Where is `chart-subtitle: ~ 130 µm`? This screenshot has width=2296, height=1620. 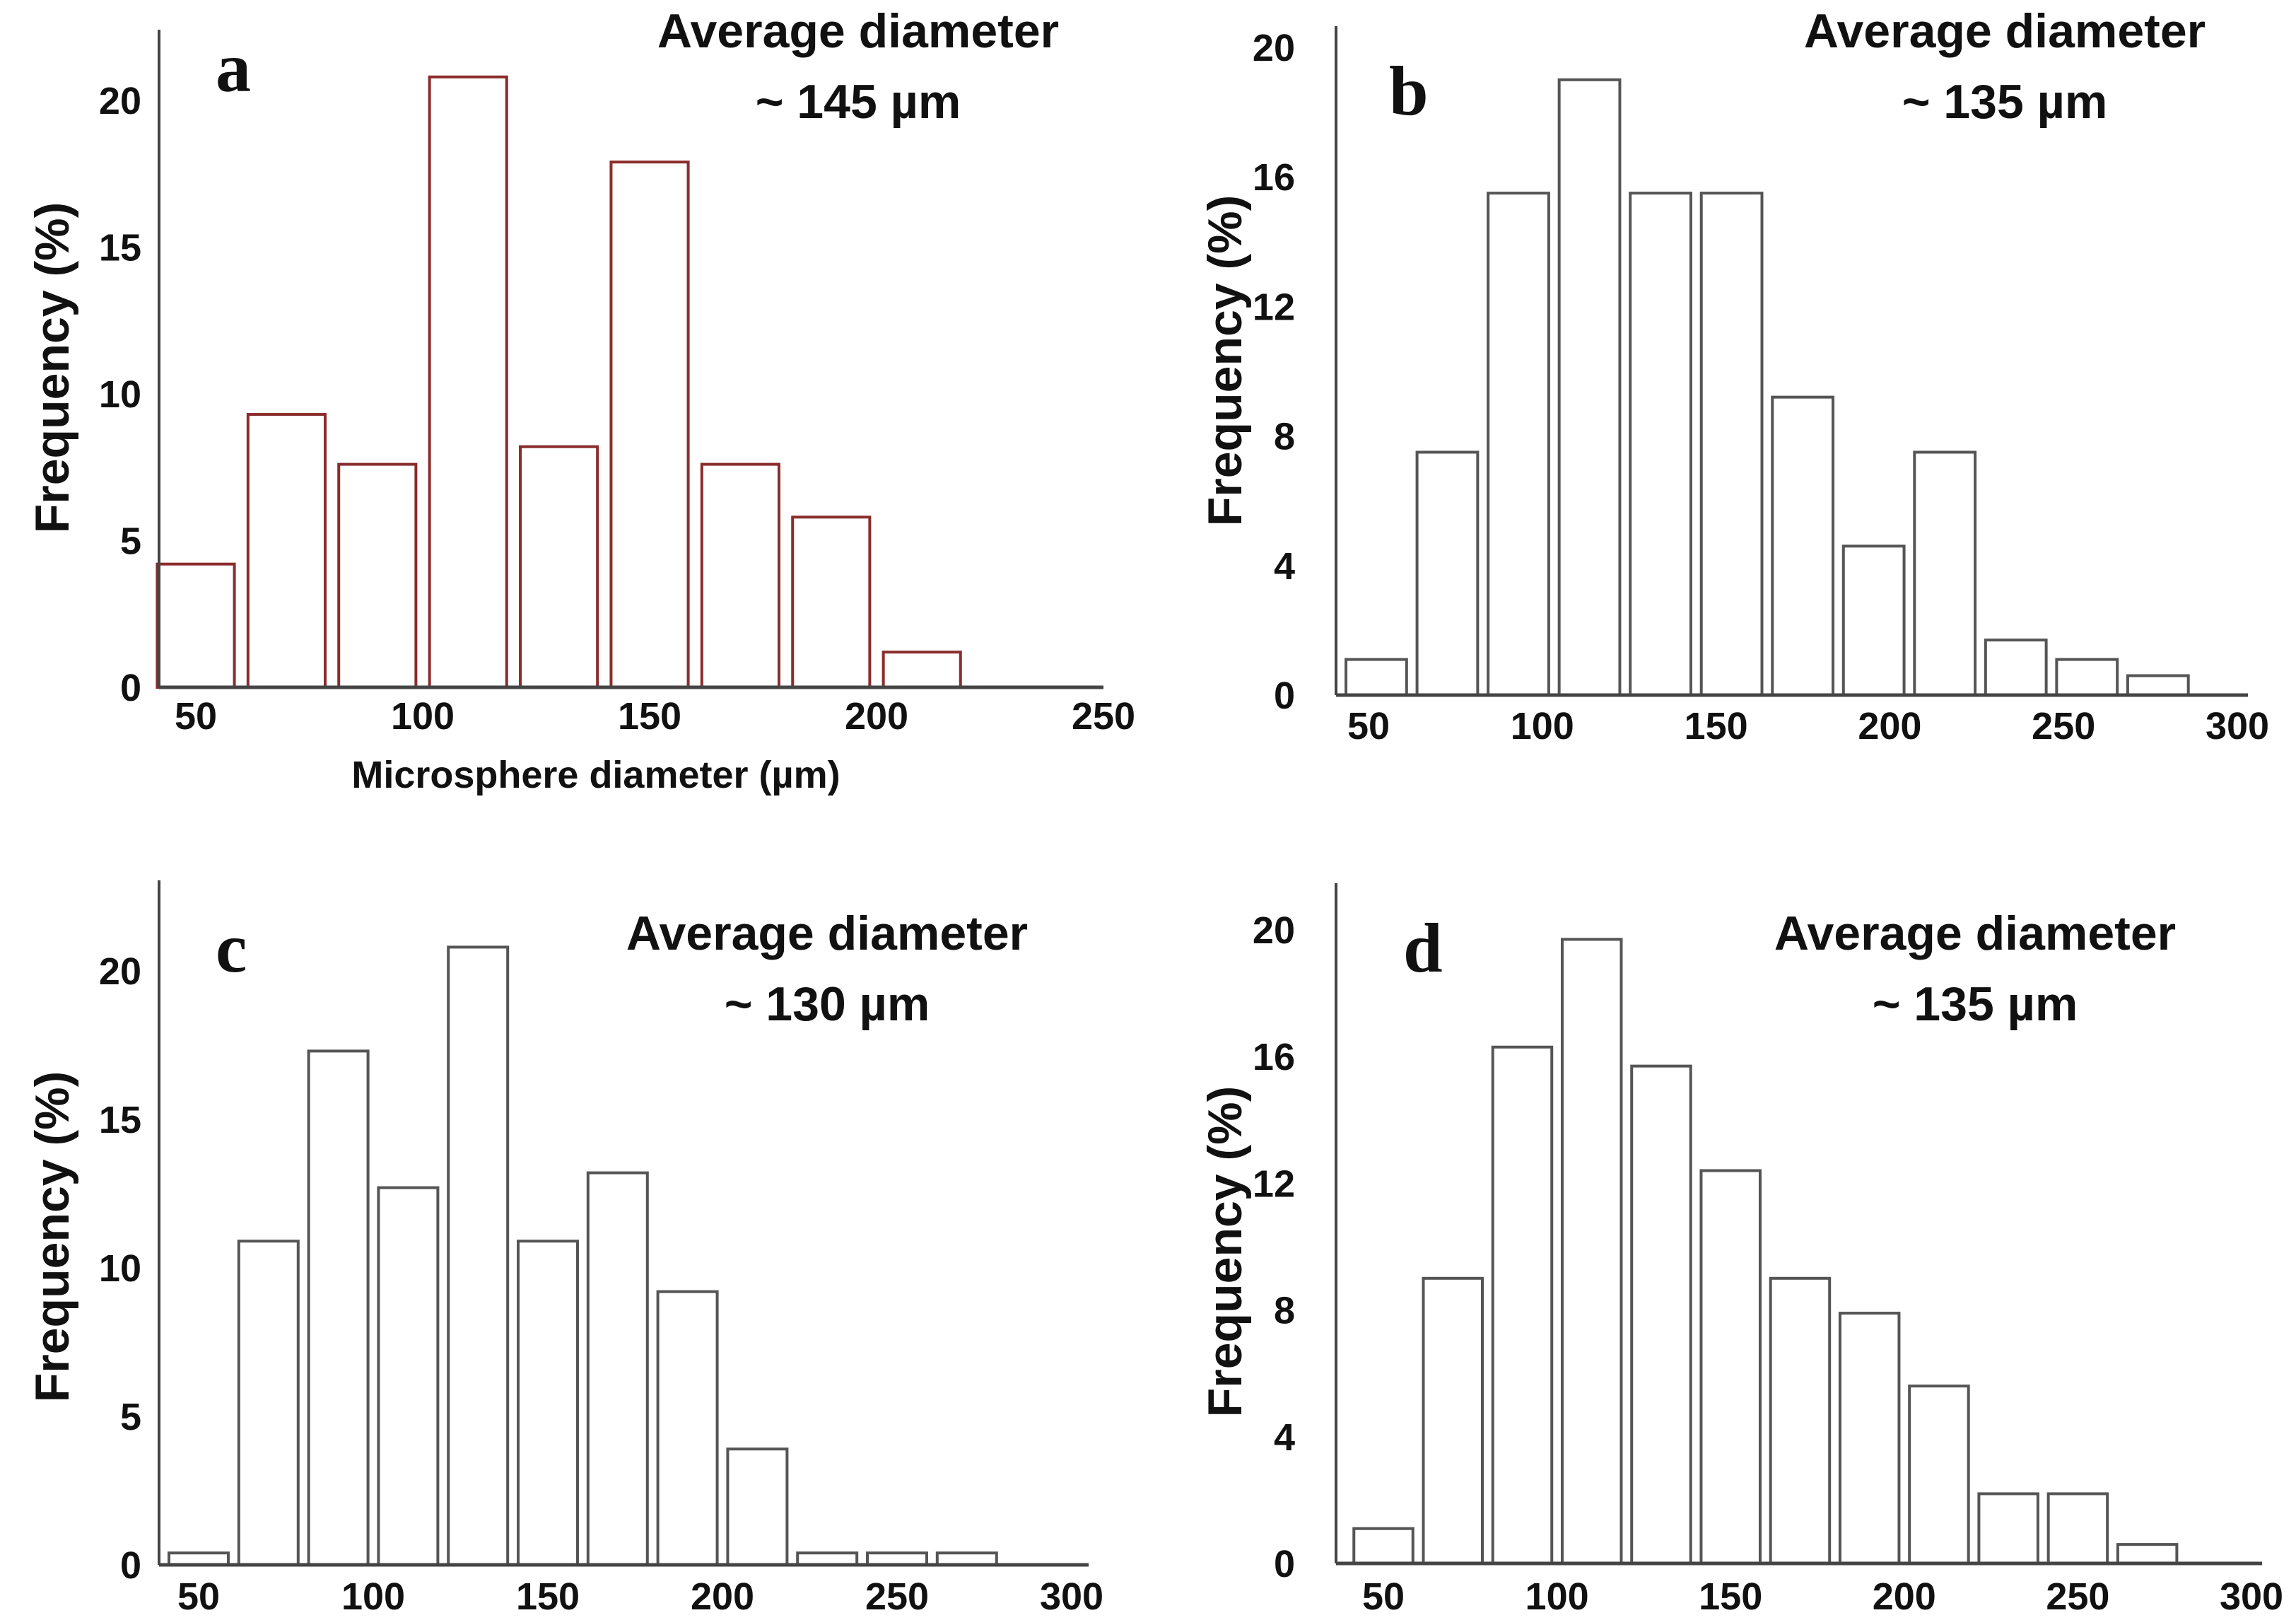
chart-subtitle: ~ 130 µm is located at coordinates (827, 1004).